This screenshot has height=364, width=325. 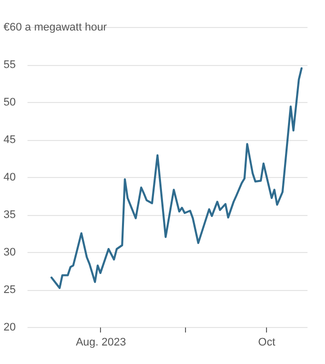 What do you see at coordinates (56, 28) in the screenshot?
I see `y-tick-label: €60 a megawatt hour` at bounding box center [56, 28].